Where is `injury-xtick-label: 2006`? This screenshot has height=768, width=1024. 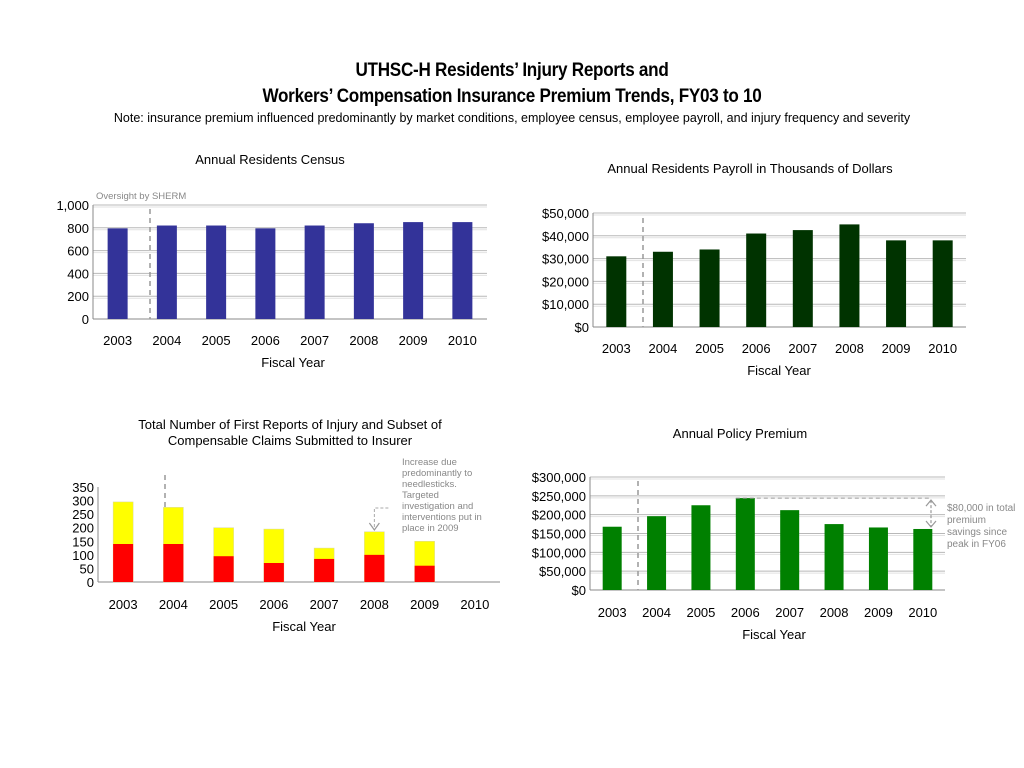
injury-xtick-label: 2006 is located at coordinates (273, 604).